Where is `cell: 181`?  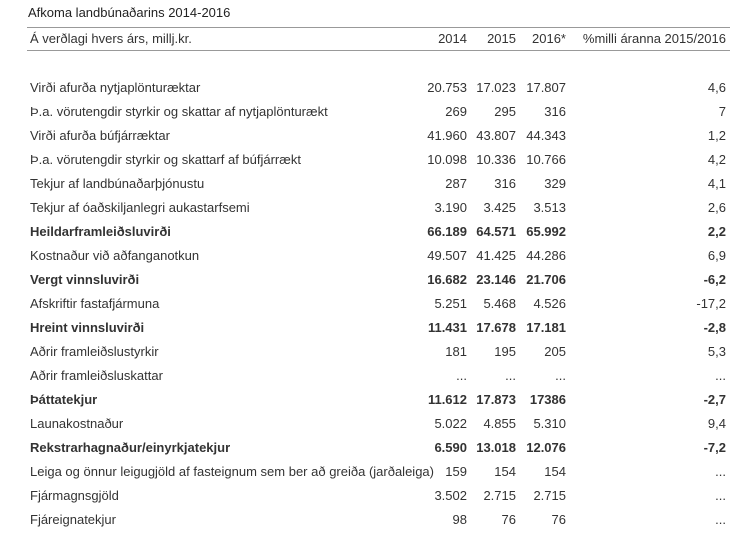 cell: 181 is located at coordinates (456, 351).